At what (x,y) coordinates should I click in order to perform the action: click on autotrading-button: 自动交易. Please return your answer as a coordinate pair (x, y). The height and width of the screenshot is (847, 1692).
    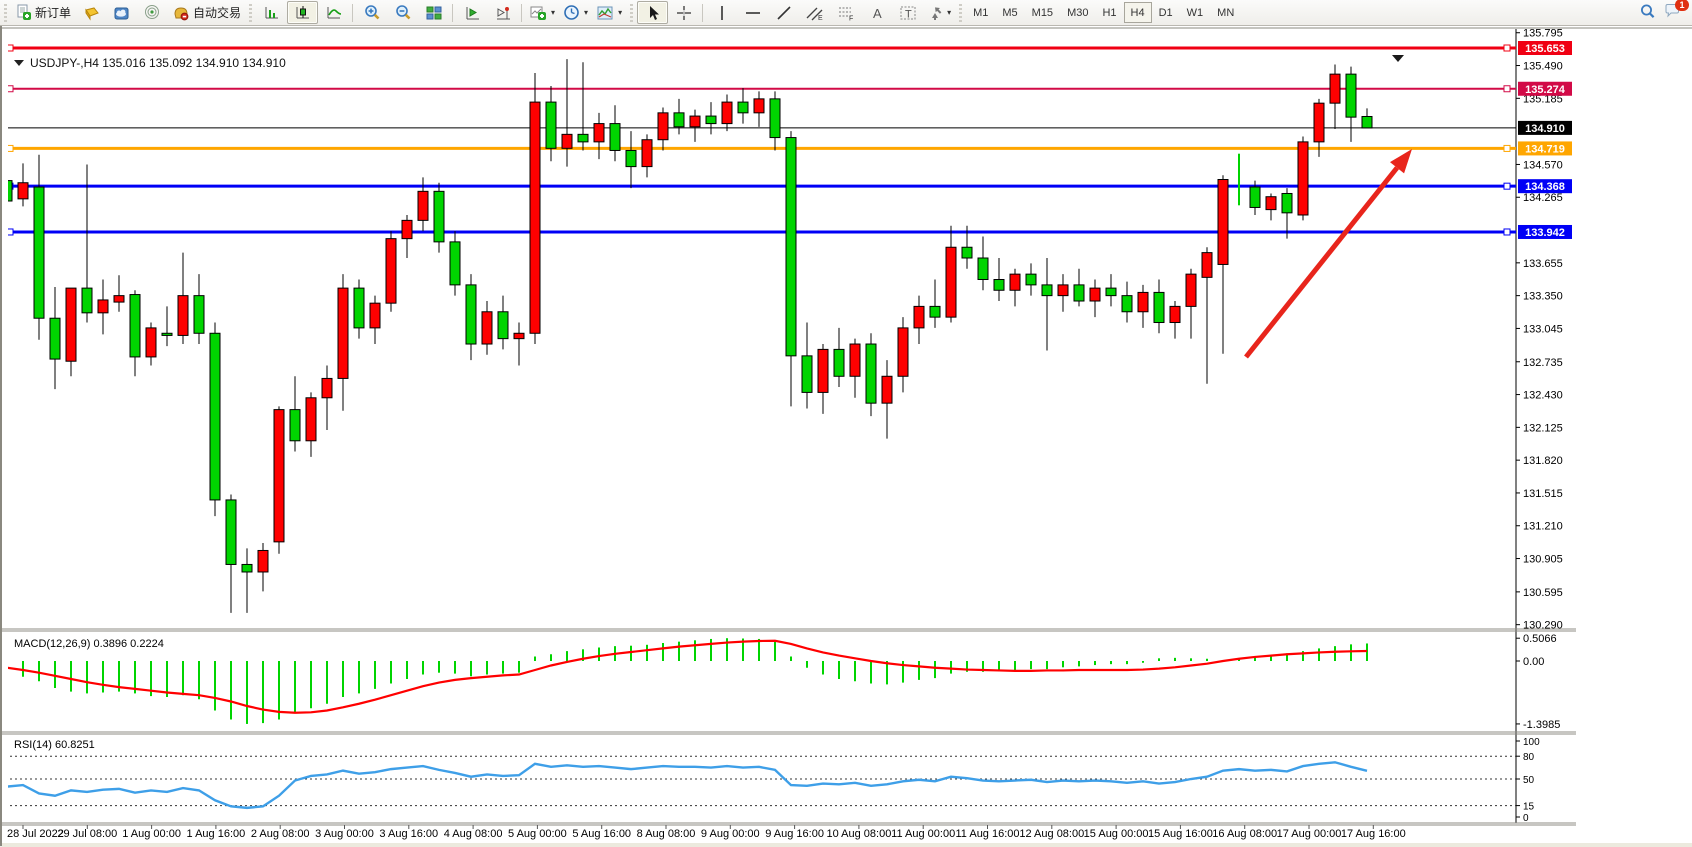
    Looking at the image, I should click on (206, 12).